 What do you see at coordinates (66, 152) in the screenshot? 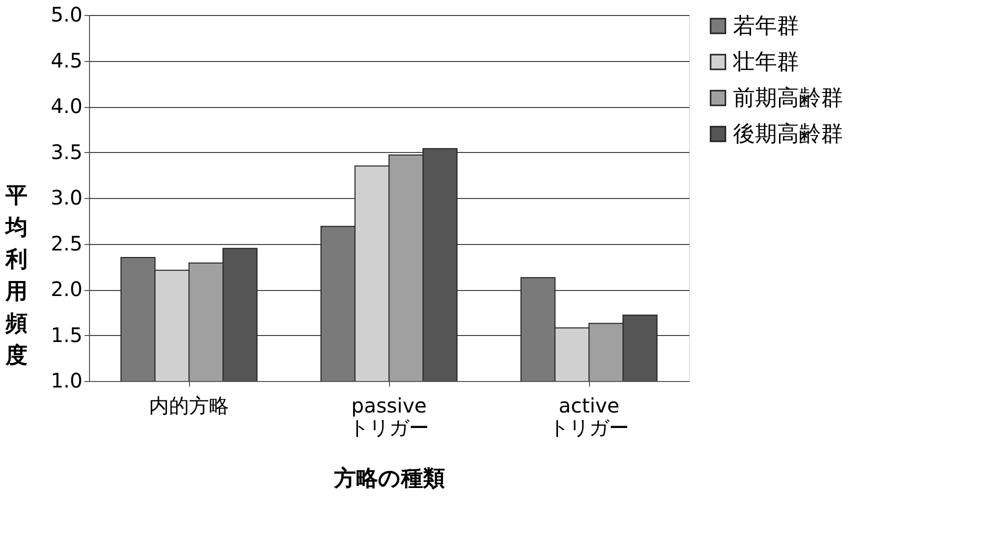
I see `y-tick-label: 3.5` at bounding box center [66, 152].